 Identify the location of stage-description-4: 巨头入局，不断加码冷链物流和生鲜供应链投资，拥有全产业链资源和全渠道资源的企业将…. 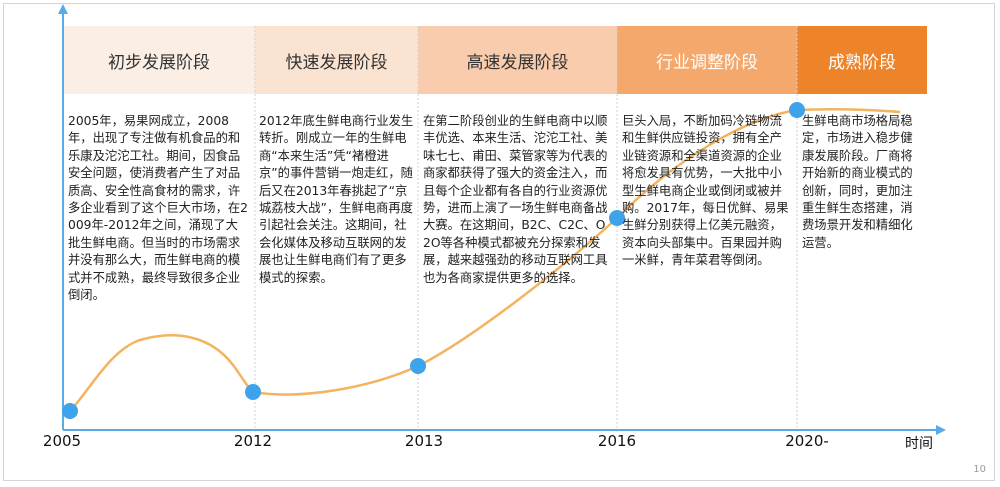
(705, 191).